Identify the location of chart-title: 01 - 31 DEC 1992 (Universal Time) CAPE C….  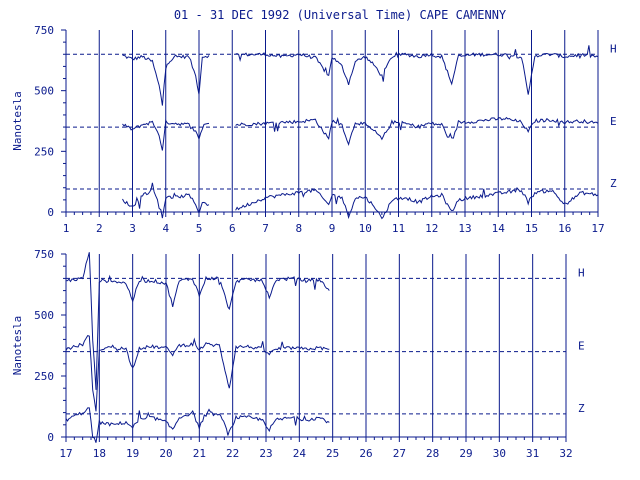
(340, 15).